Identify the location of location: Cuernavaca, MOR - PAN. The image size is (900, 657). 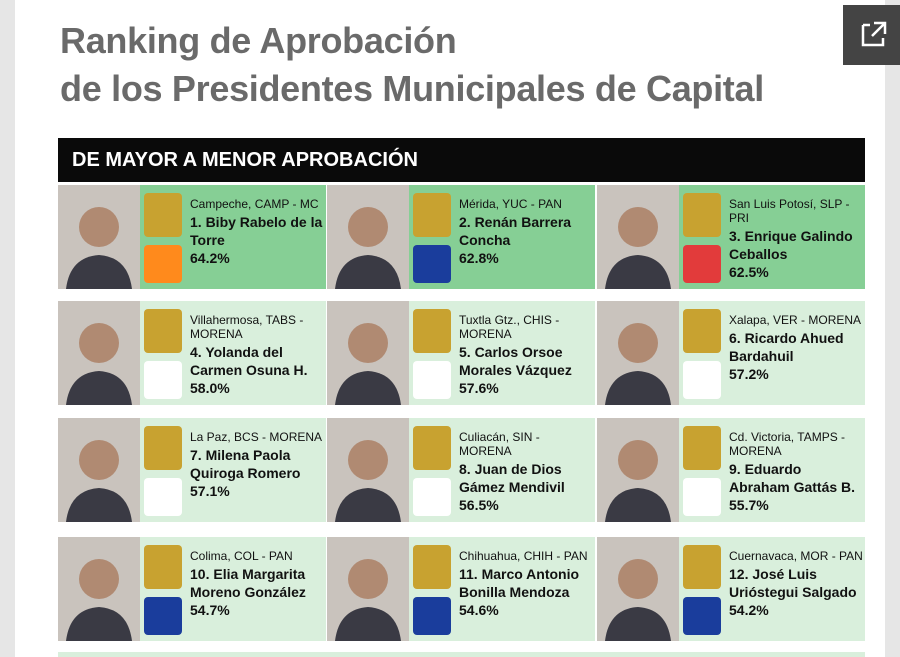
(796, 556).